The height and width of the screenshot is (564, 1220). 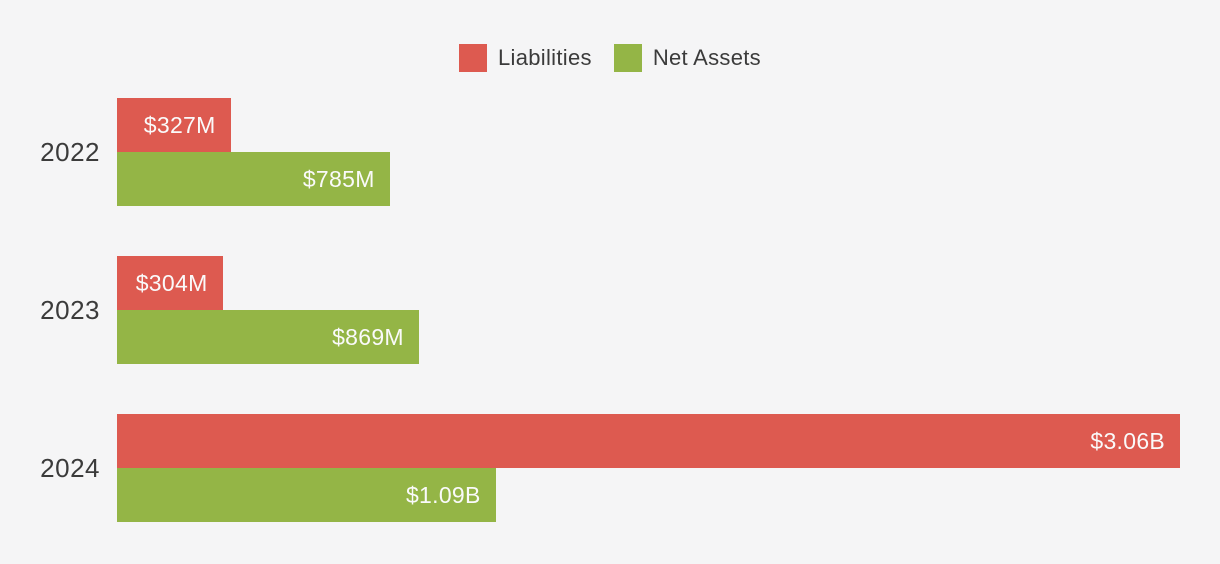 I want to click on axis-label-year-2024: 2024, so click(x=70, y=467).